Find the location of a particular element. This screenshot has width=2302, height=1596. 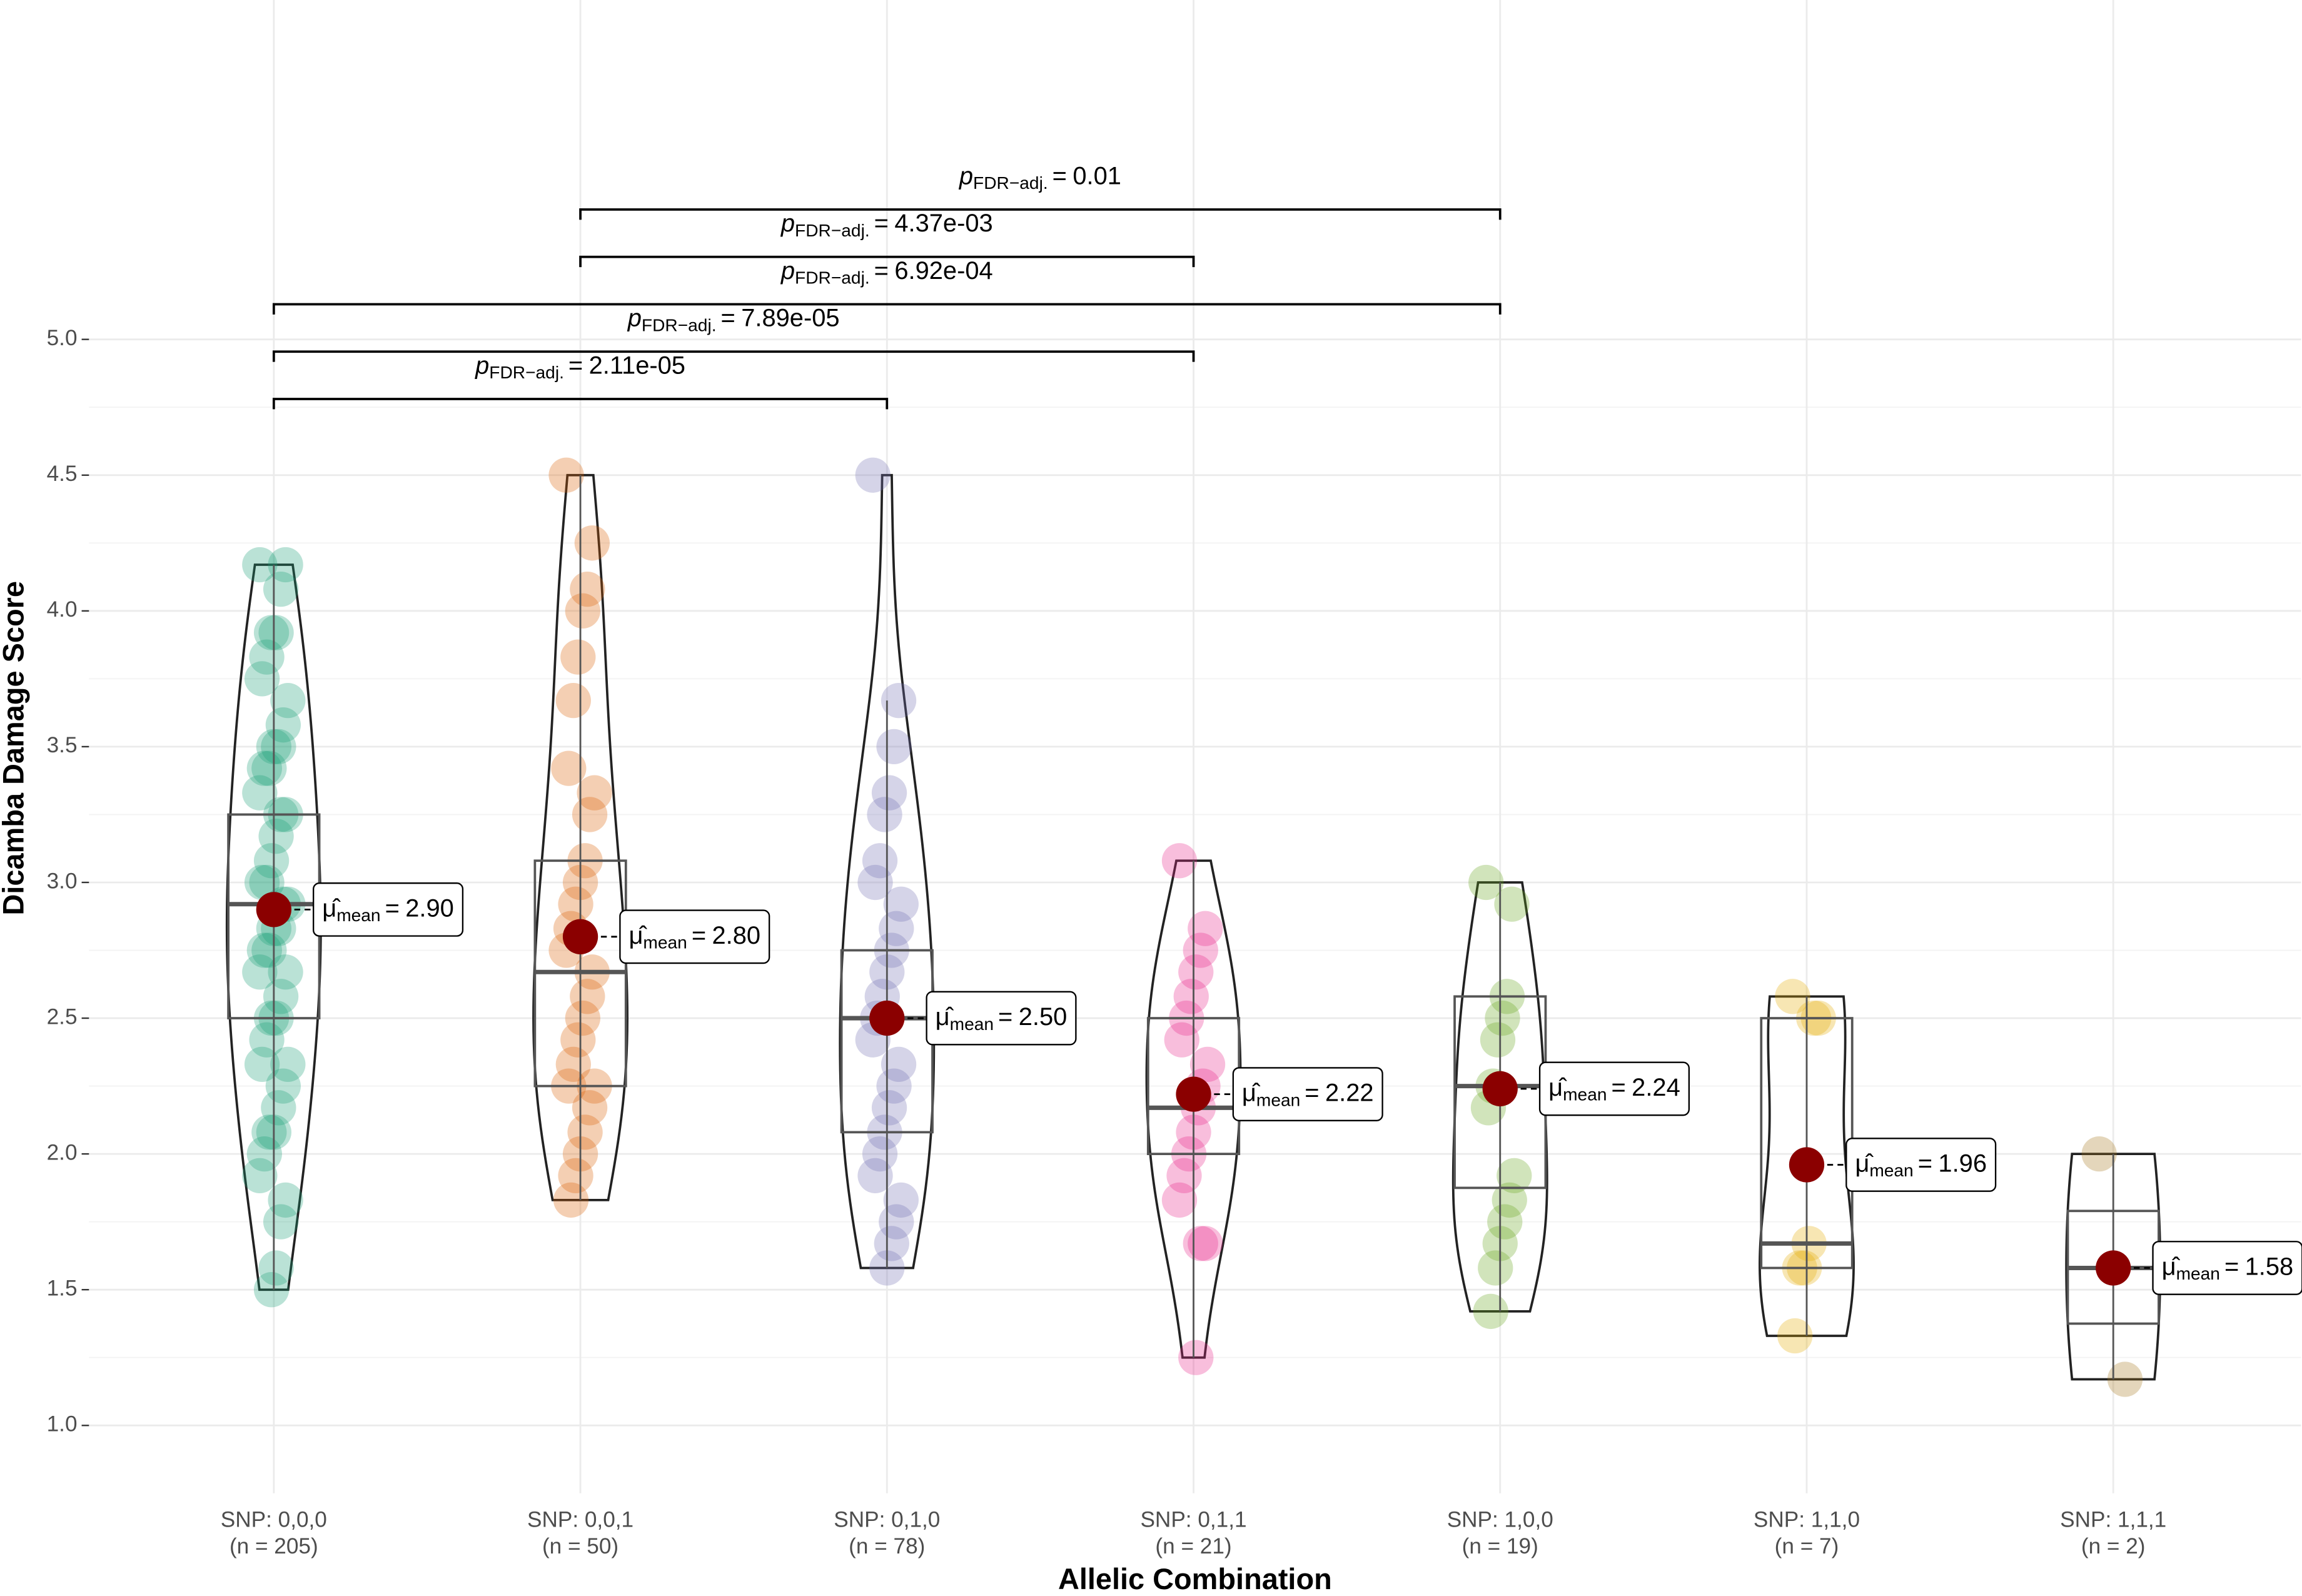

p-value-label: pFDR−adj. = 4.37e-03 is located at coordinates (886, 225).